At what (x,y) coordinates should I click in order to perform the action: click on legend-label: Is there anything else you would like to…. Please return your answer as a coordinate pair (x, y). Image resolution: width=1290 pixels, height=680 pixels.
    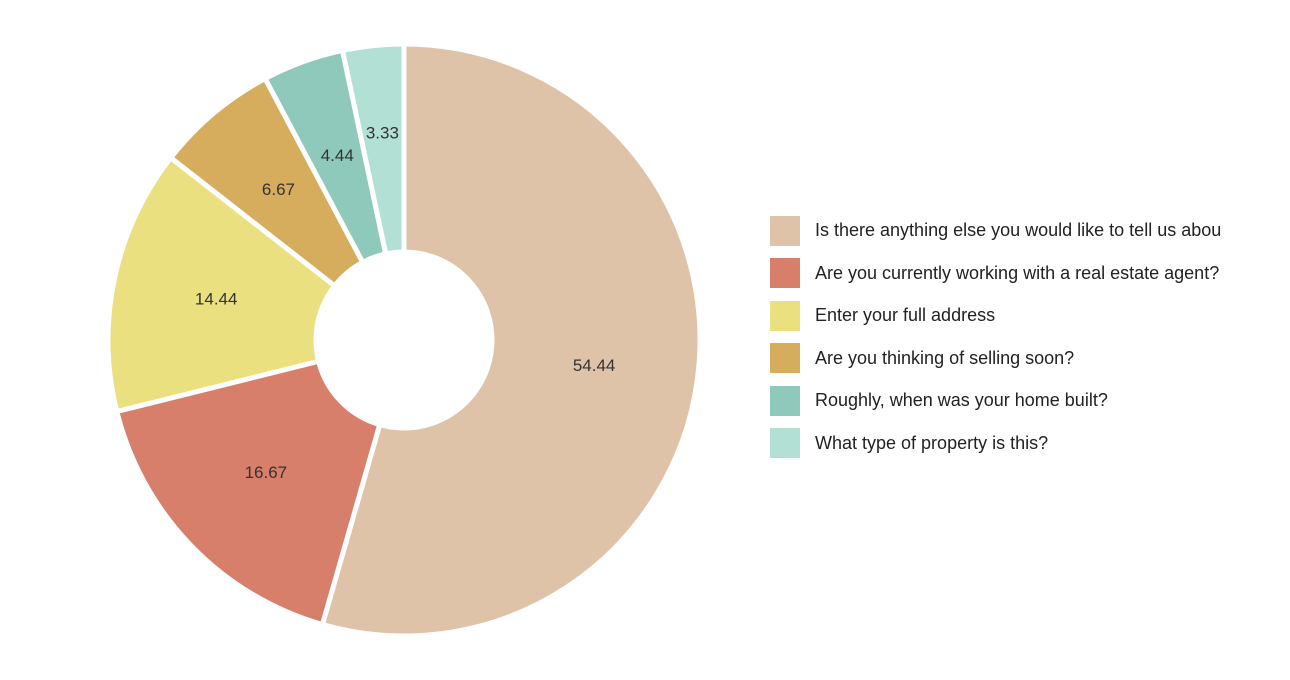
    Looking at the image, I should click on (1018, 230).